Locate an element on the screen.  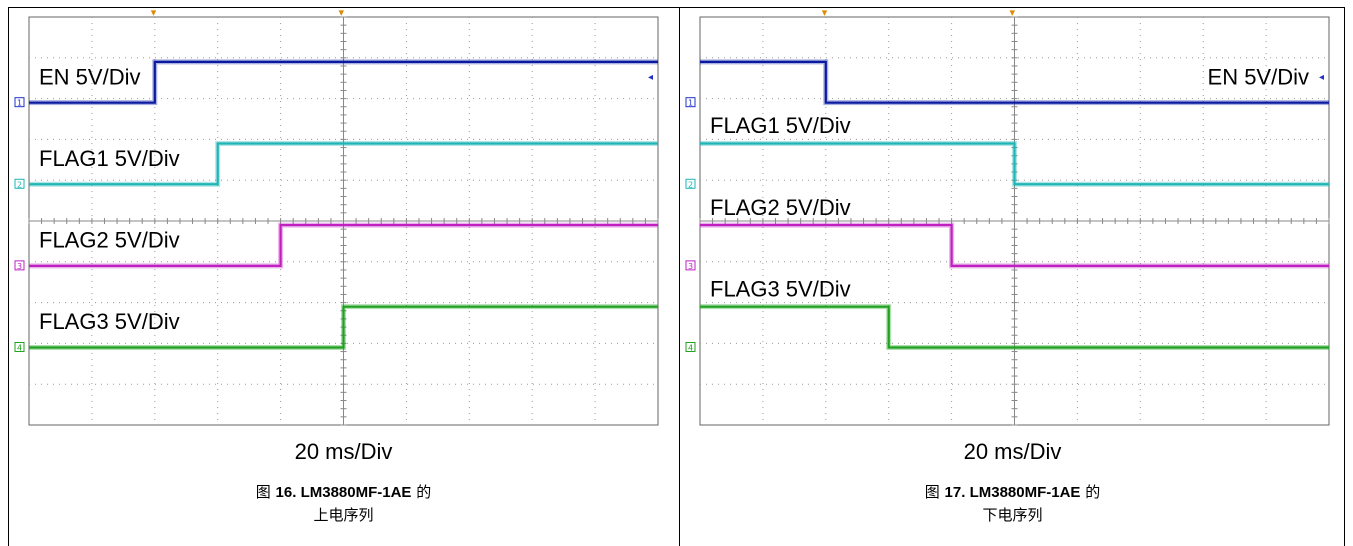
caption-title: 下电序列 is located at coordinates (1012, 515).